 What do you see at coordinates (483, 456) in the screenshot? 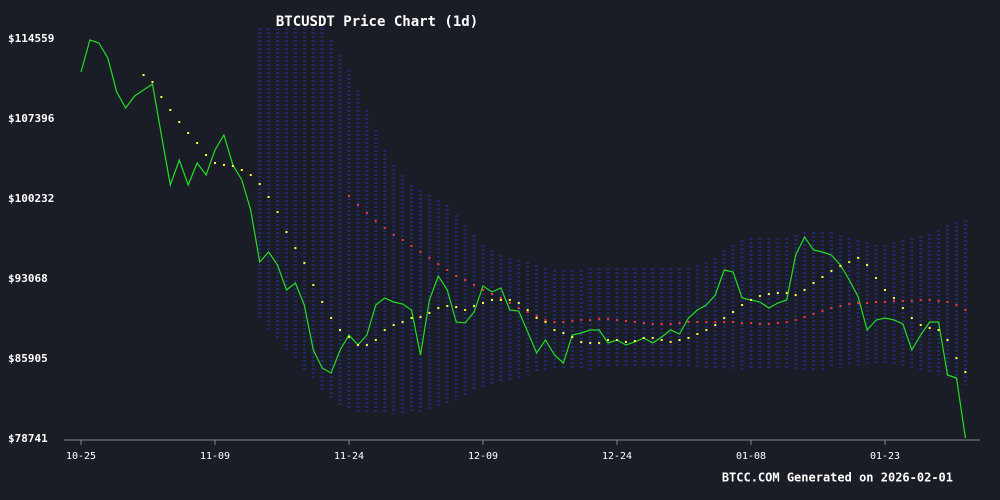
I see `x-tick-label: 12-09` at bounding box center [483, 456].